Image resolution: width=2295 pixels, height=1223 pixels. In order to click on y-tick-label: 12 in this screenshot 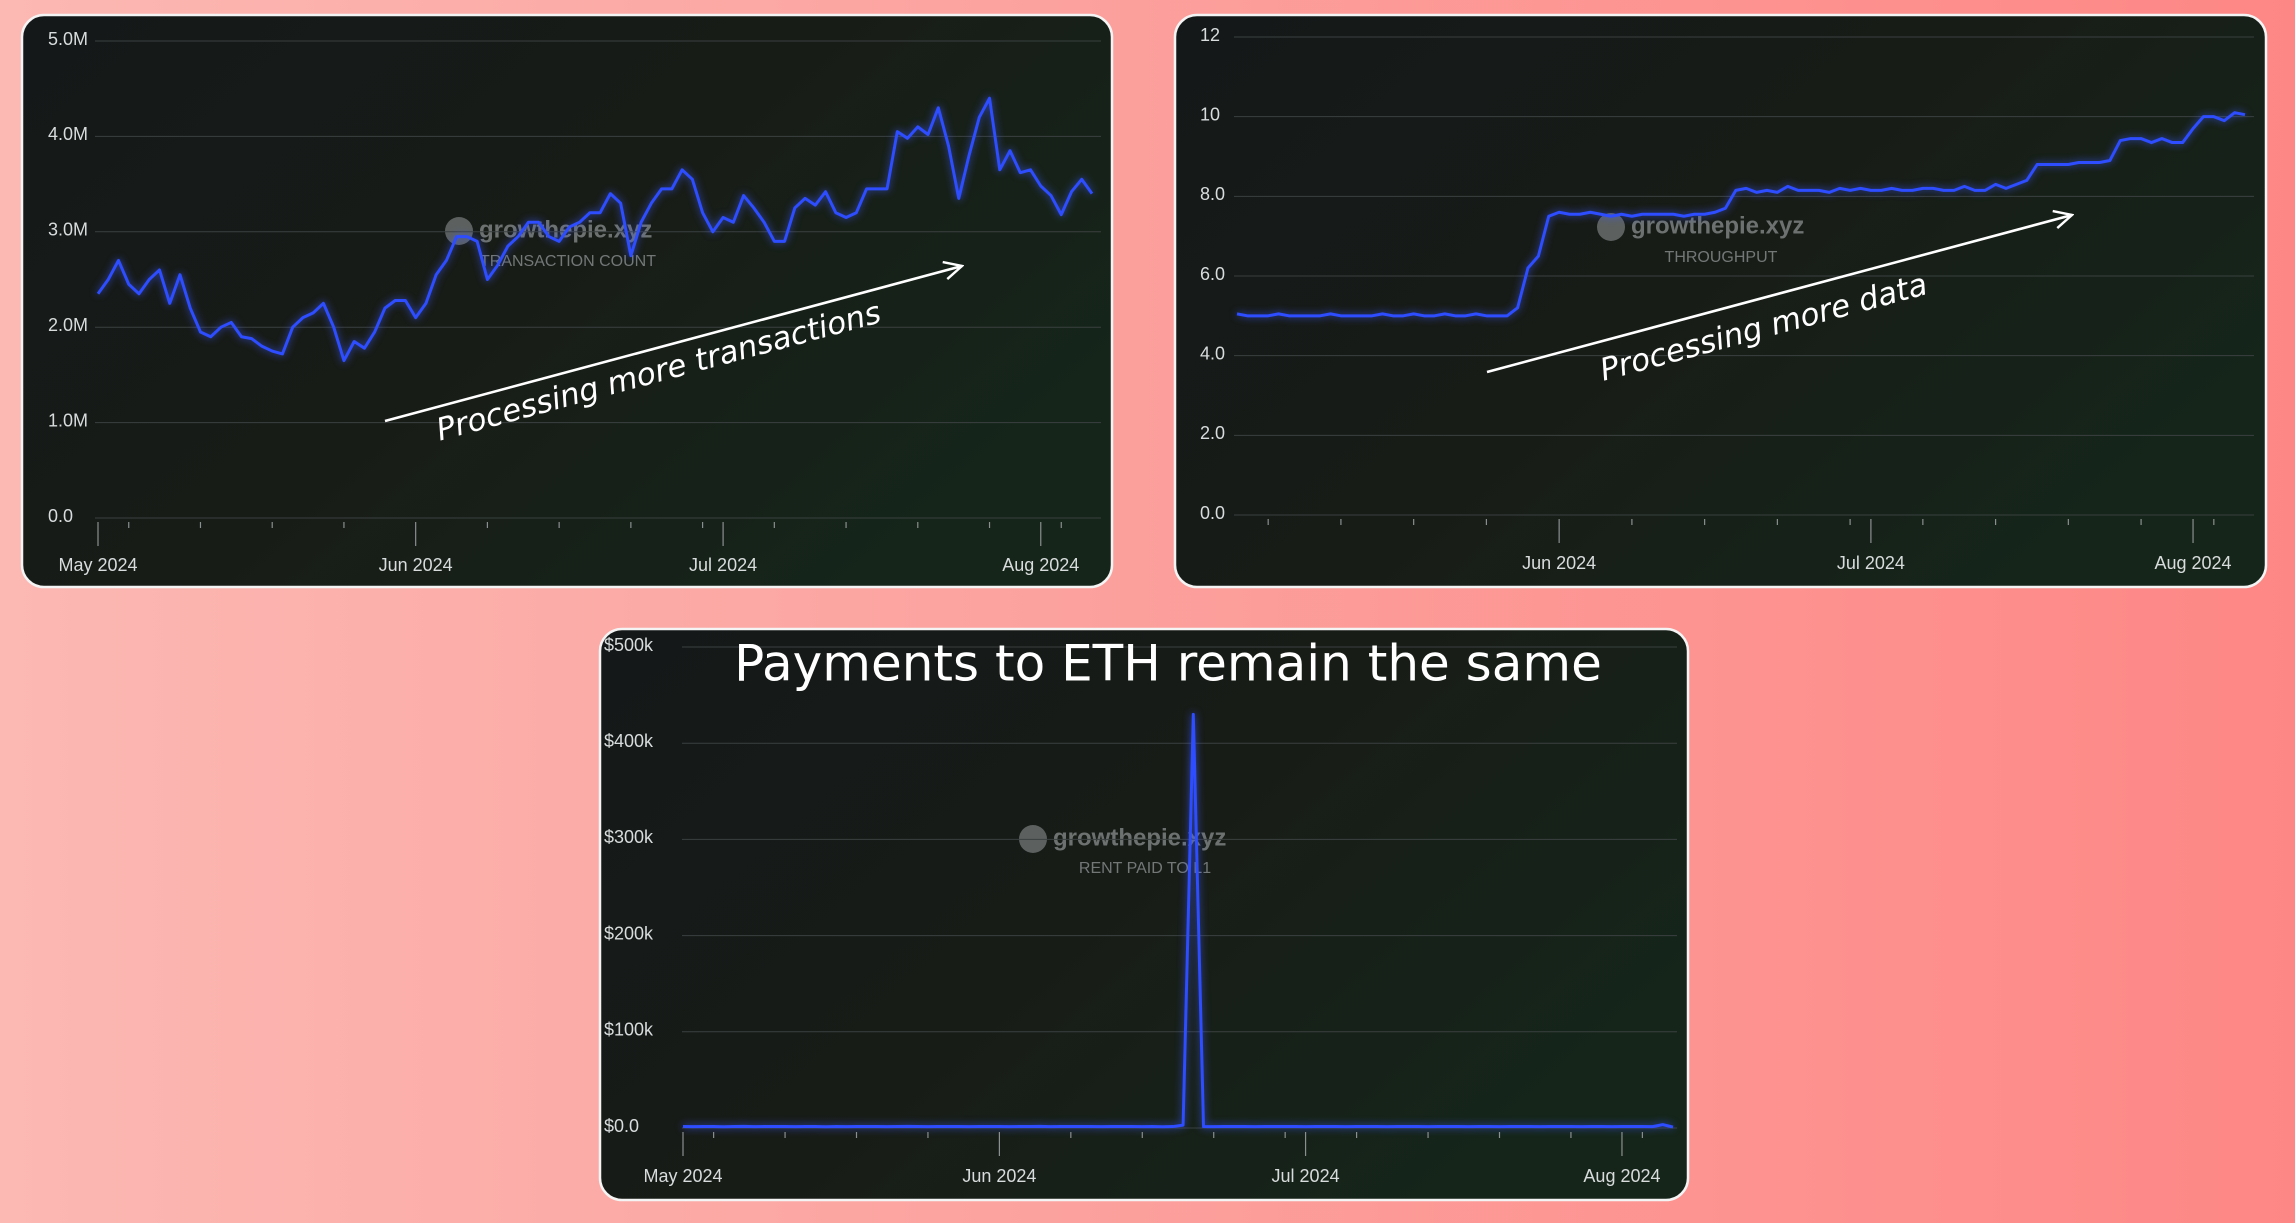, I will do `click(1210, 35)`.